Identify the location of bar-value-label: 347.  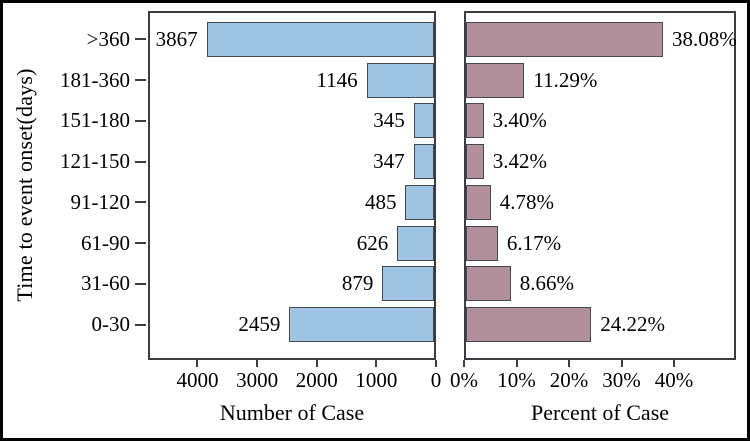
(389, 161).